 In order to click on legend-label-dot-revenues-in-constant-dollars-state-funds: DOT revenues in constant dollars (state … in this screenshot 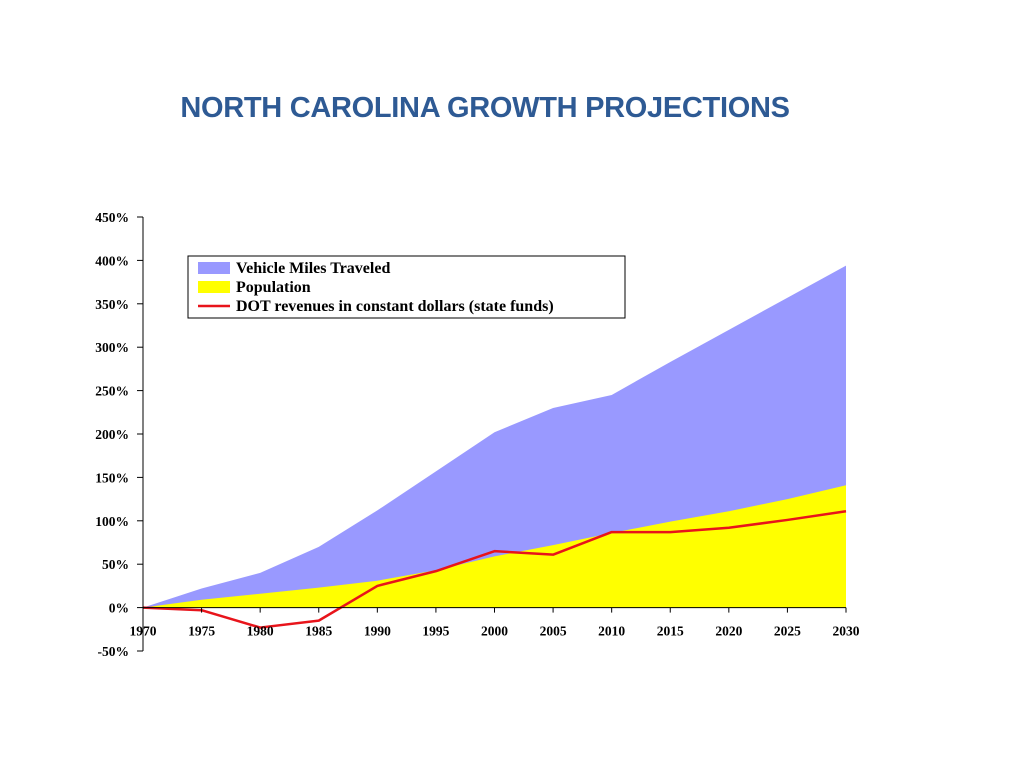, I will do `click(395, 306)`.